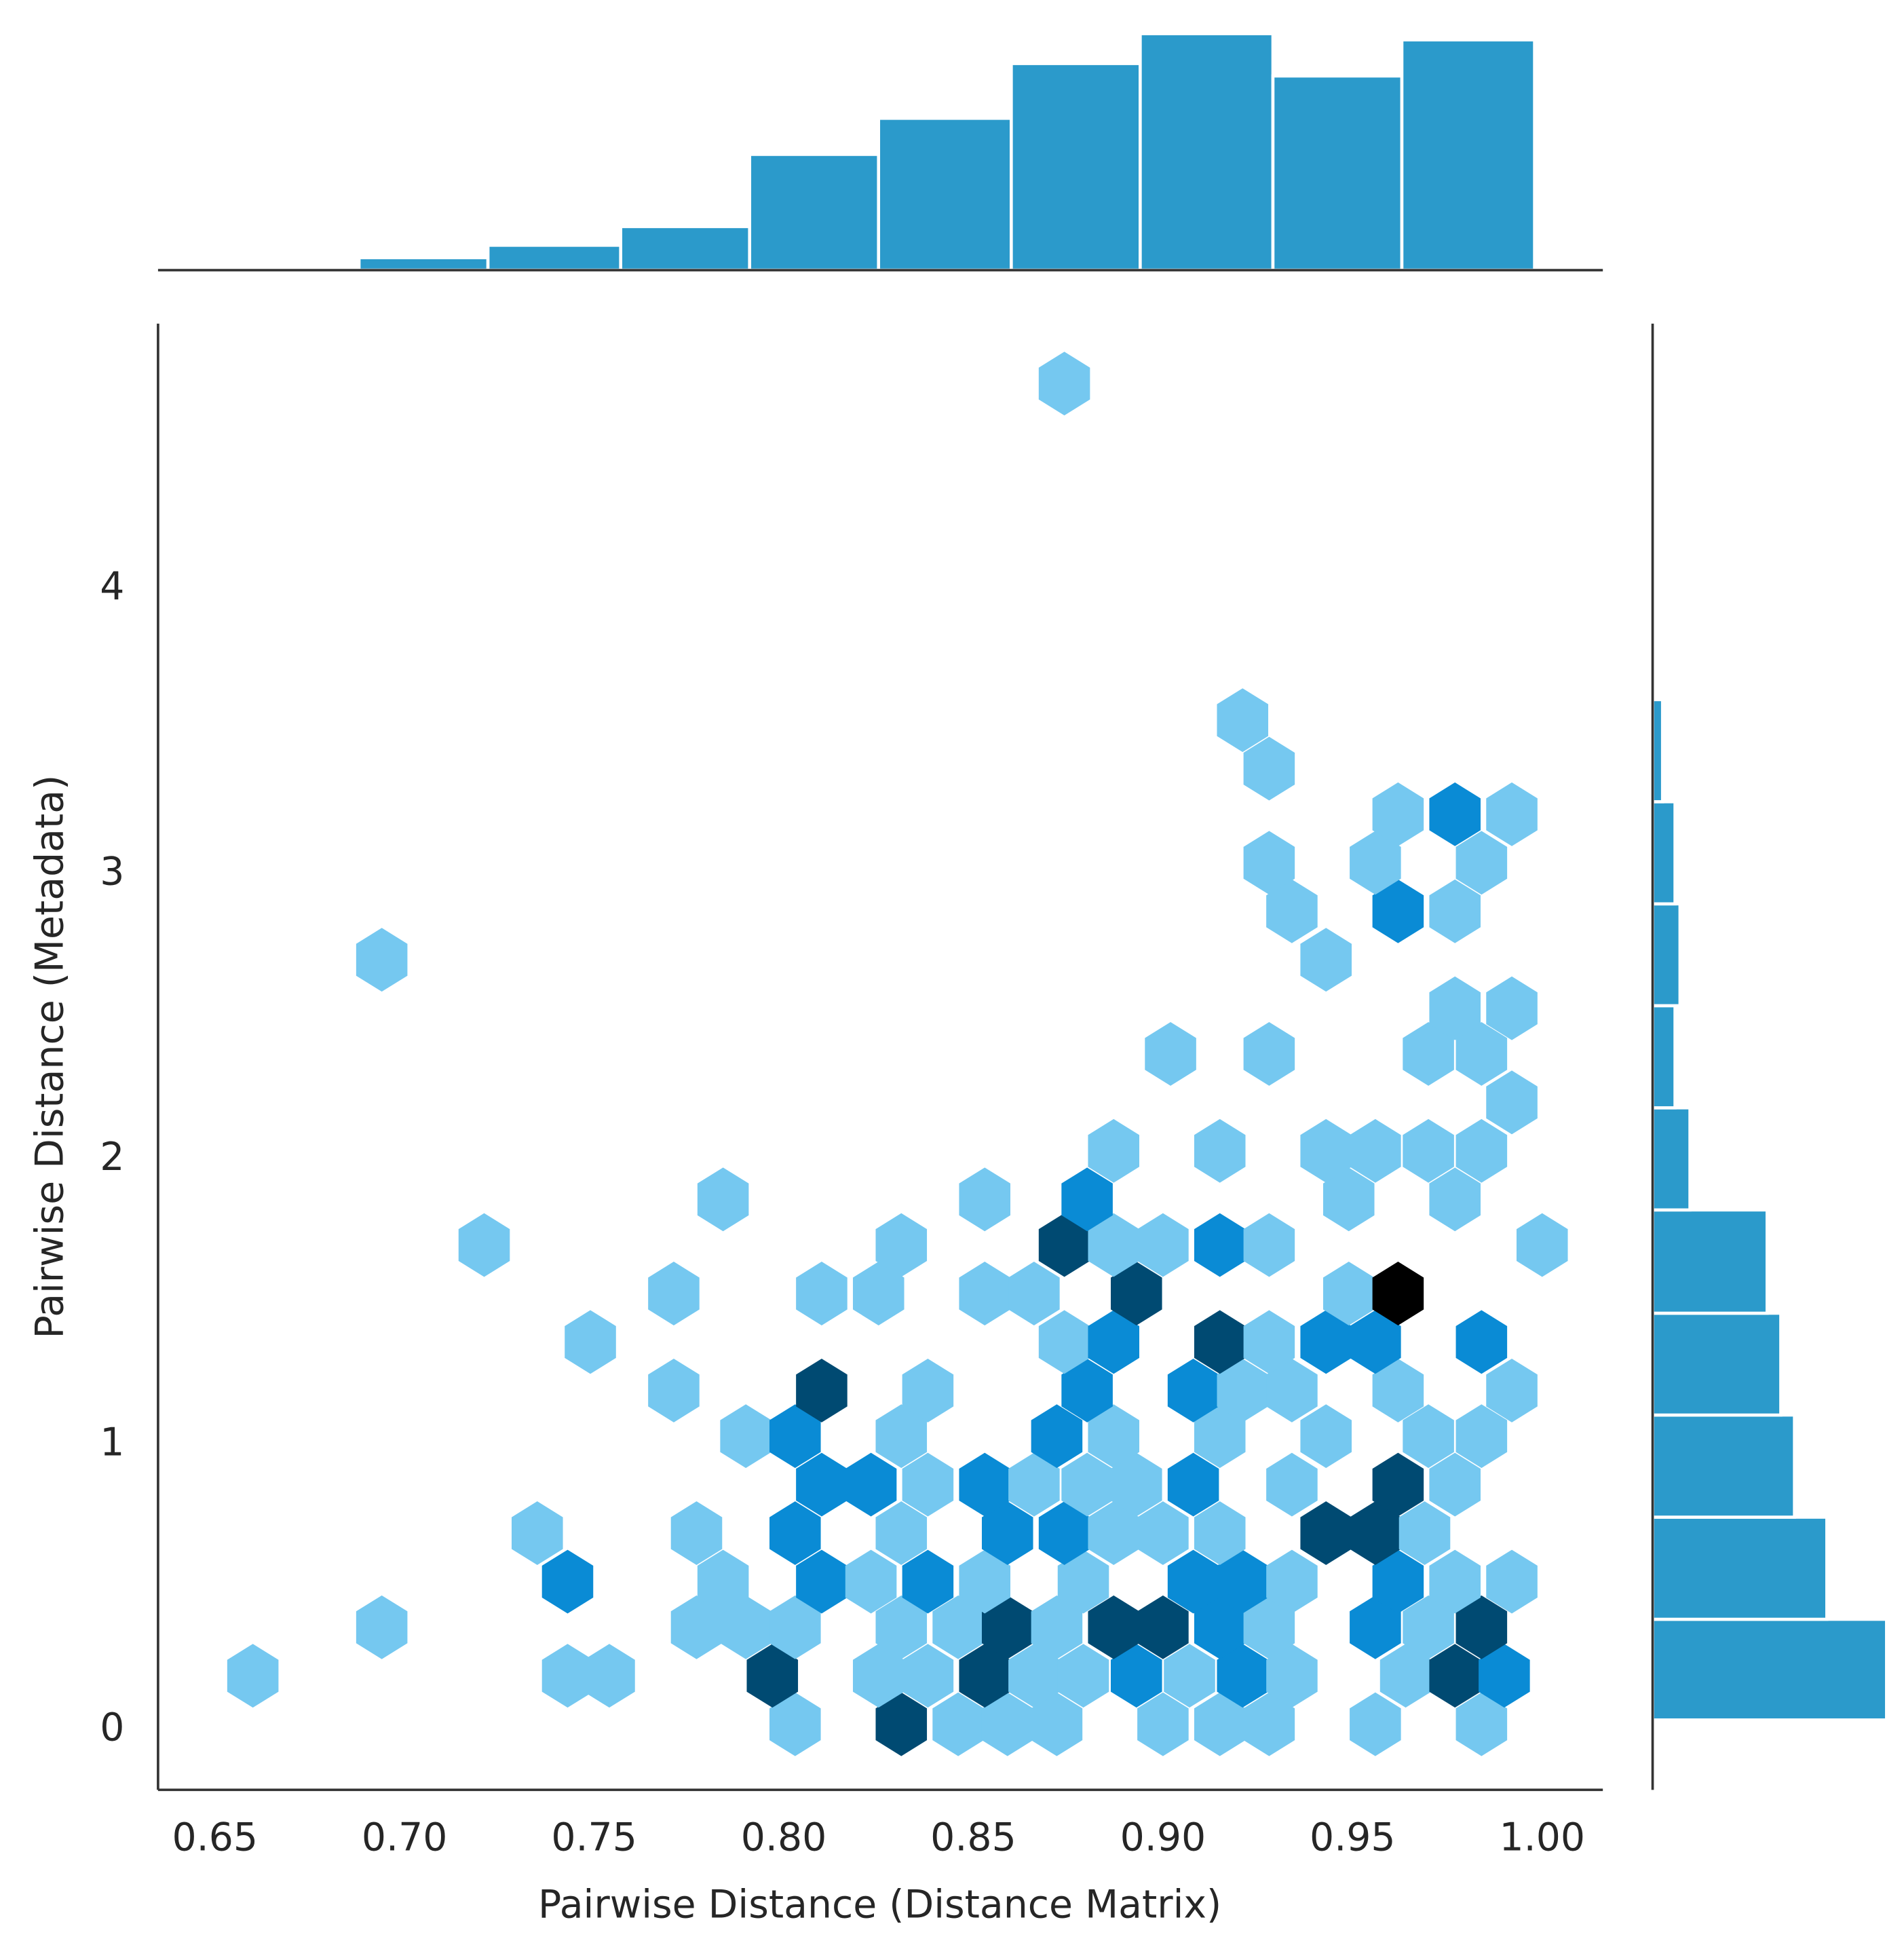 This screenshot has height=1943, width=1904. What do you see at coordinates (1542, 1837) in the screenshot?
I see `x-tick-label: 1.00` at bounding box center [1542, 1837].